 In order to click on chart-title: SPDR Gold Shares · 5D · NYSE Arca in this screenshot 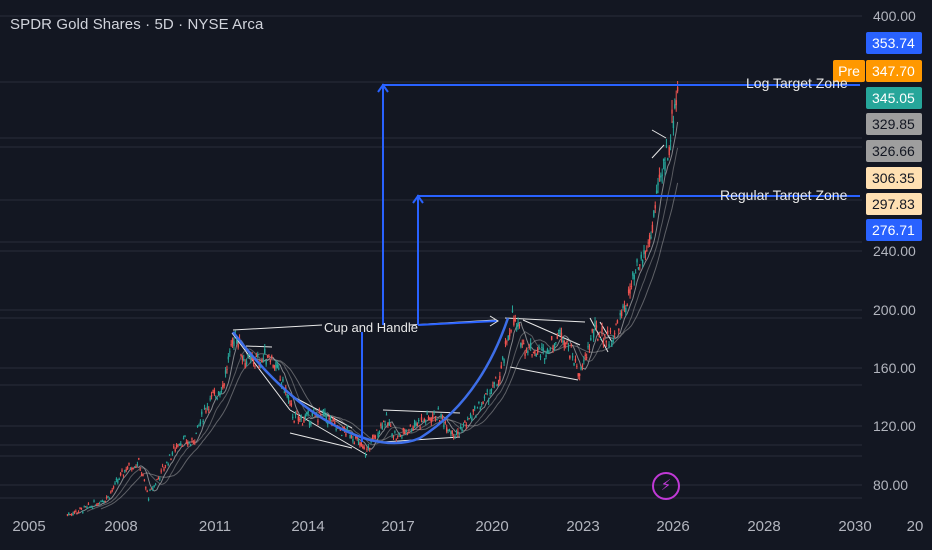, I will do `click(137, 24)`.